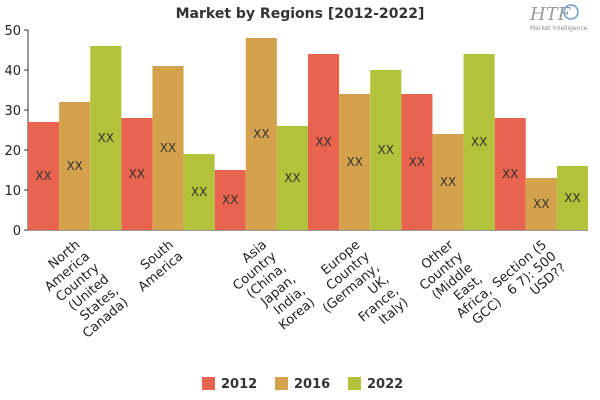 This screenshot has height=400, width=600. I want to click on y-tick-label: 40, so click(12, 71).